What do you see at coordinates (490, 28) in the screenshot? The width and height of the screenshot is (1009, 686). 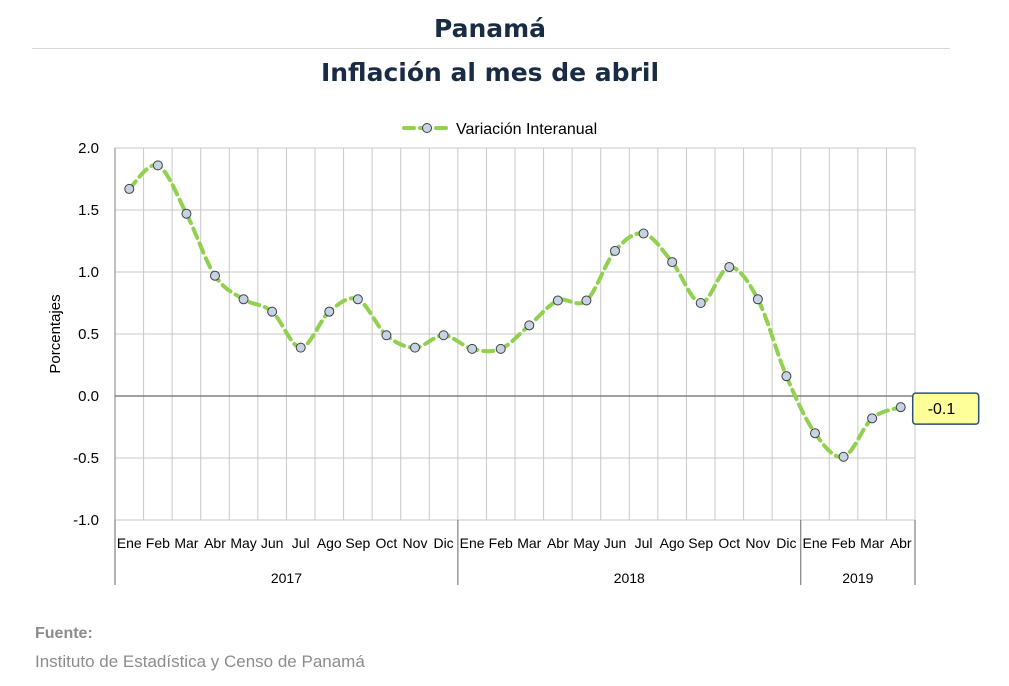 I see `chart-title: Panamá` at bounding box center [490, 28].